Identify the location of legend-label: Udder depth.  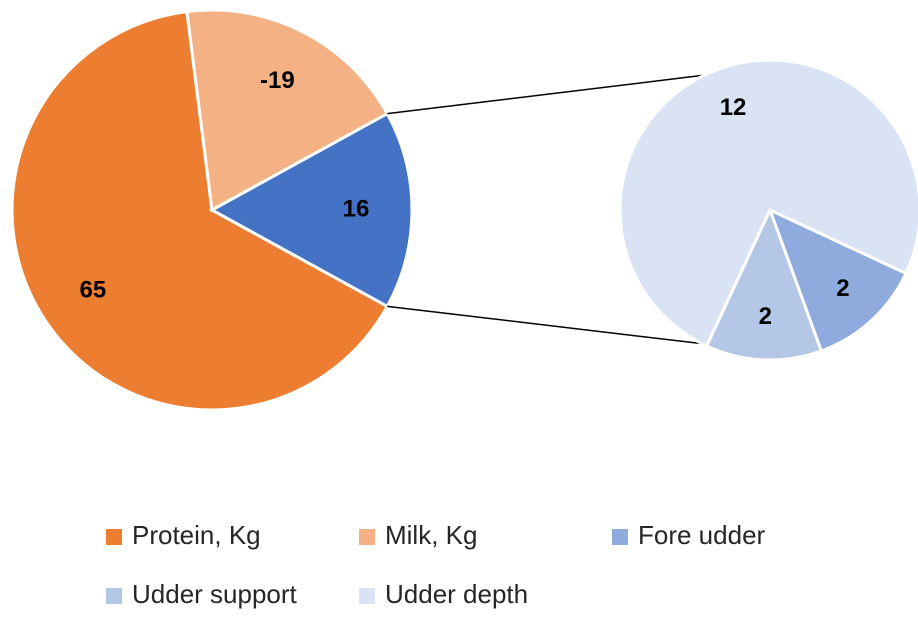
(456, 594).